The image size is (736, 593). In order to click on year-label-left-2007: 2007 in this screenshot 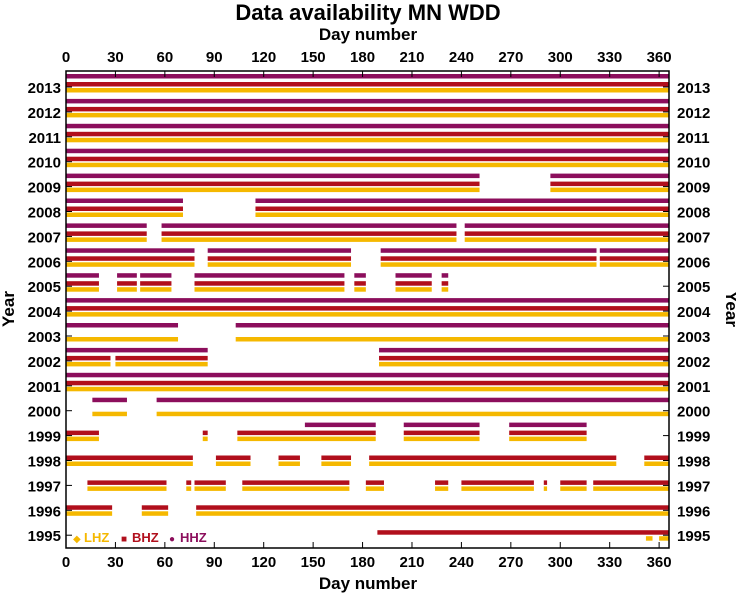, I will do `click(44, 237)`.